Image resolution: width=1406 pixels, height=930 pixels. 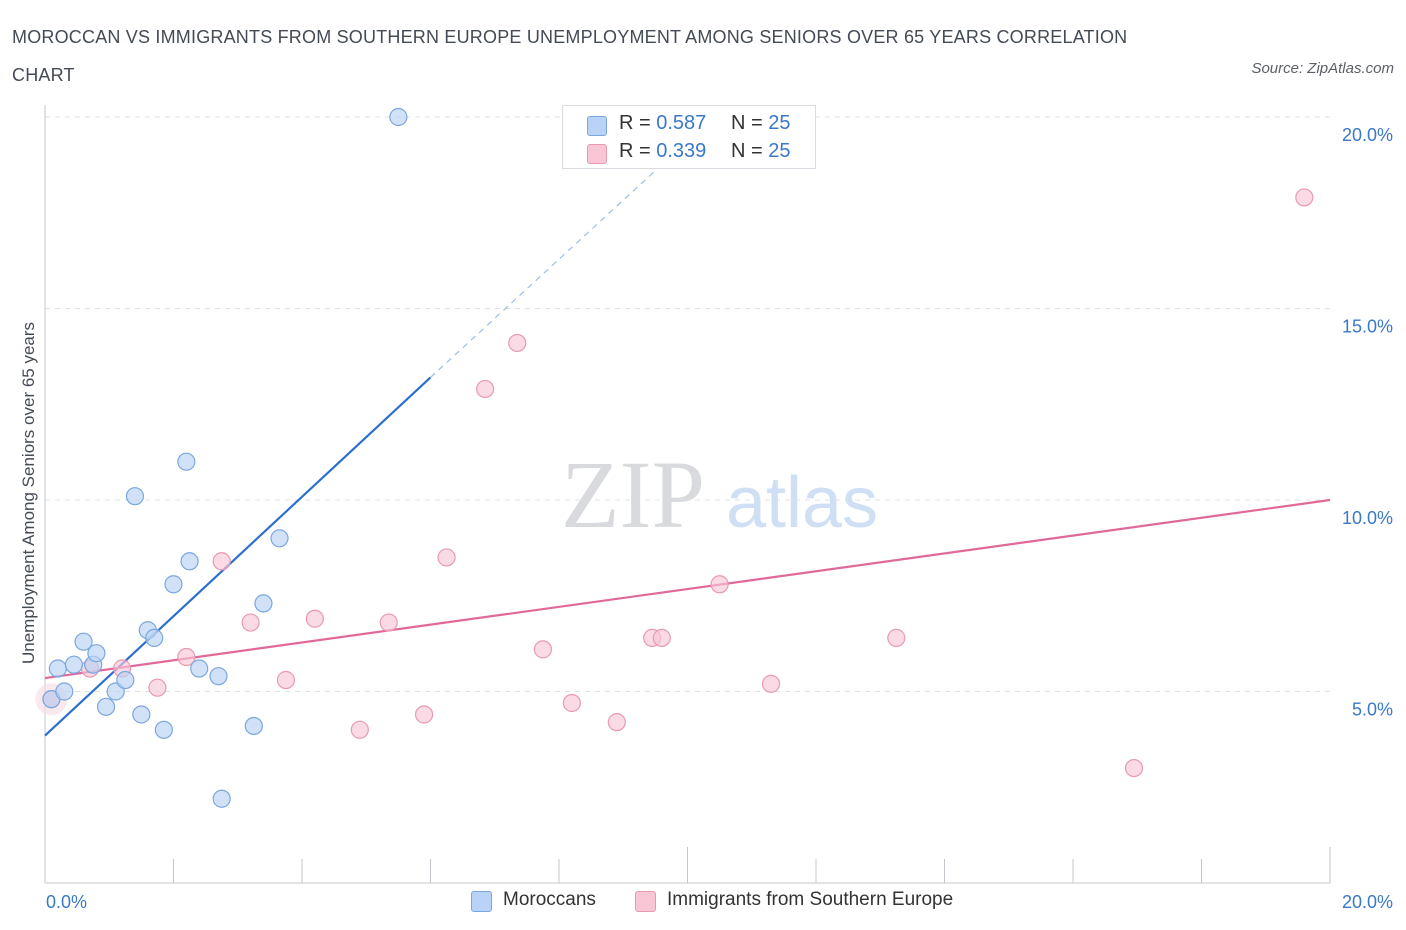 What do you see at coordinates (1372, 710) in the screenshot?
I see `y-tick-label-0: 5.0%` at bounding box center [1372, 710].